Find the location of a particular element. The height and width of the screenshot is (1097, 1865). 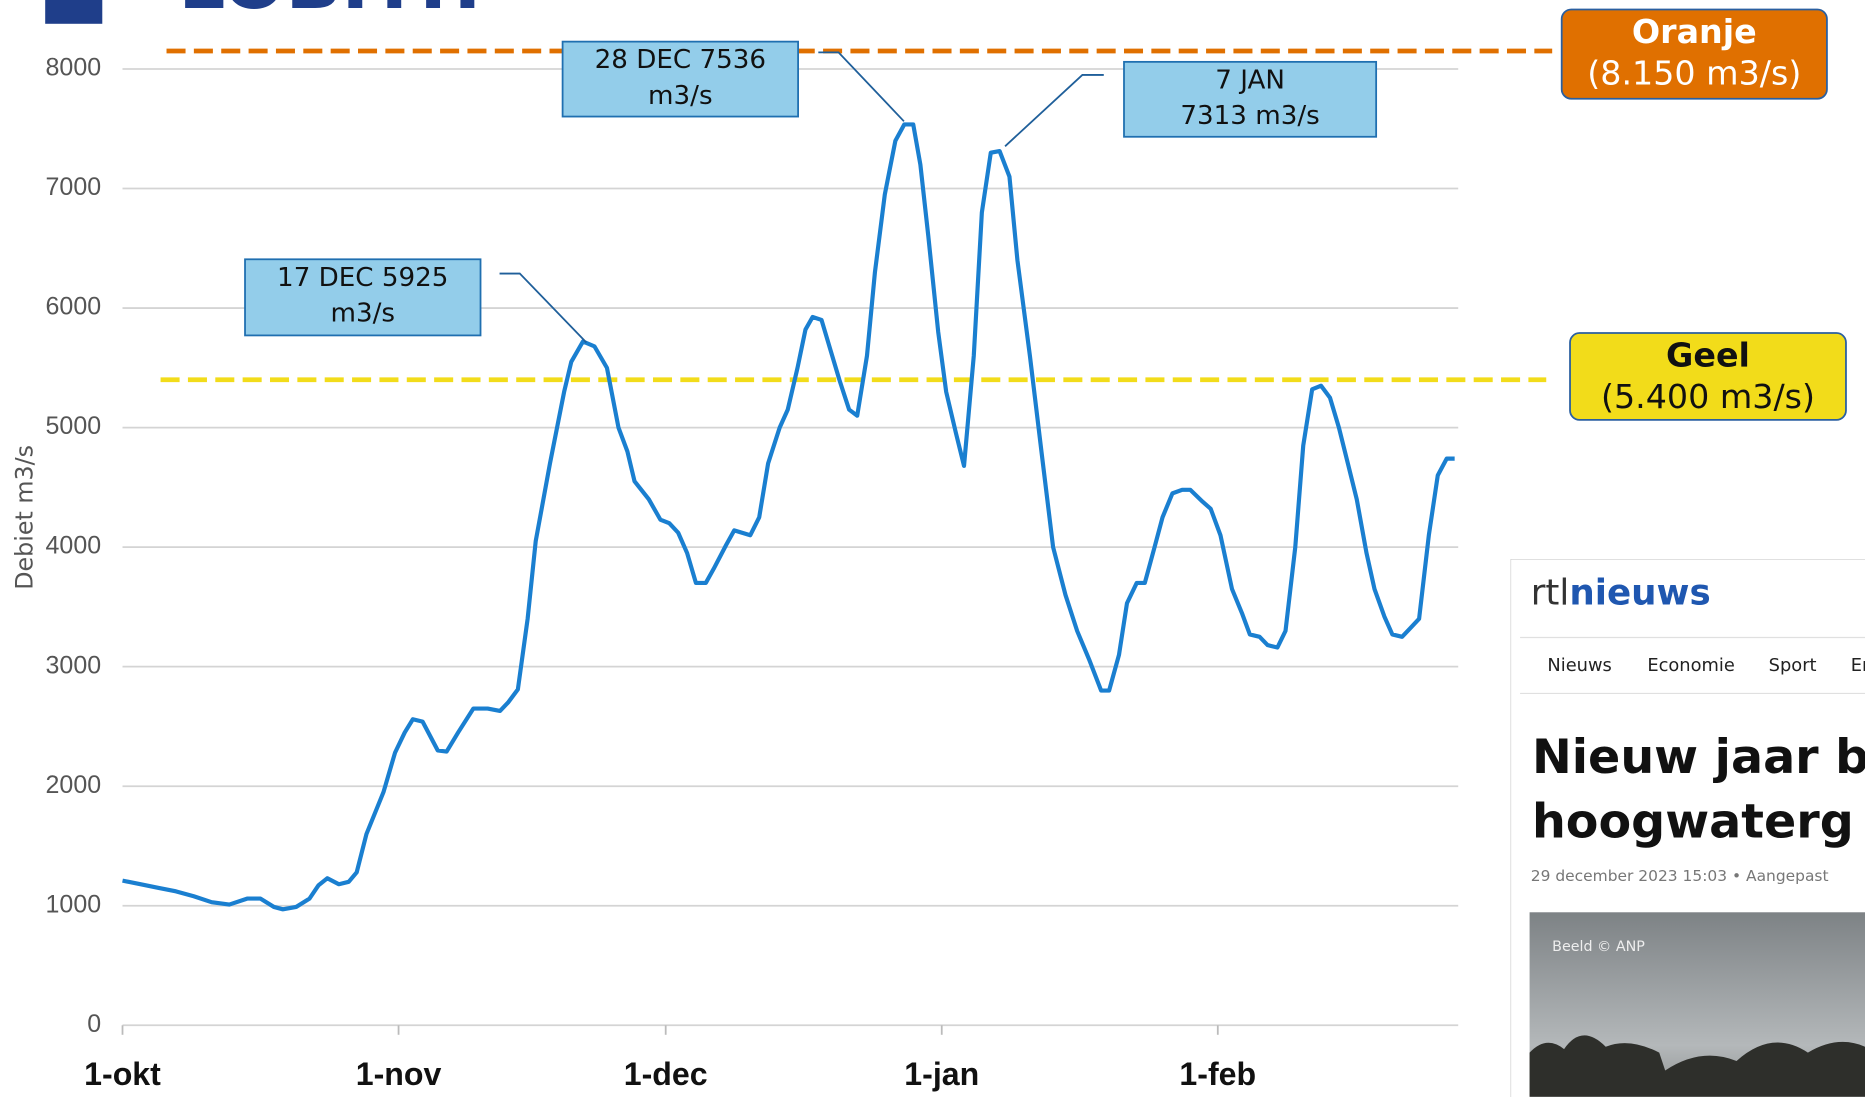

headline: Nieuw jaar b is located at coordinates (1698, 757).